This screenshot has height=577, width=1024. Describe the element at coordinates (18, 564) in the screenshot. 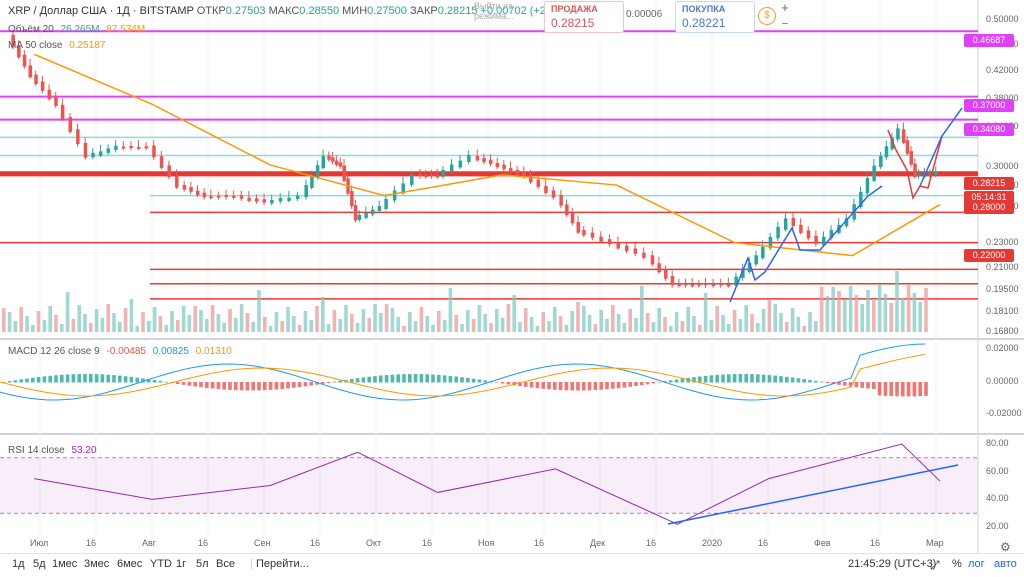

I see `range-button-0: 1д` at that location.